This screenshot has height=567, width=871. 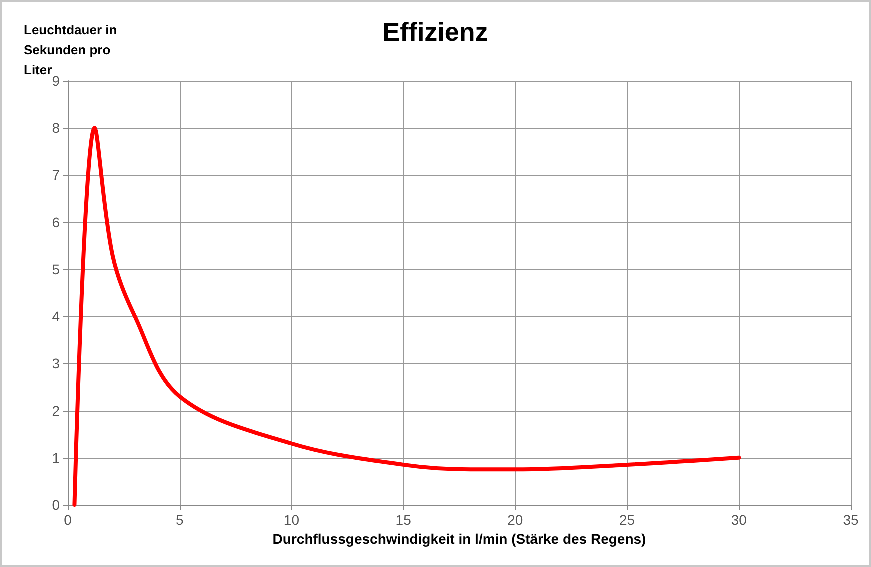 I want to click on x-tick-label: 25, so click(x=627, y=520).